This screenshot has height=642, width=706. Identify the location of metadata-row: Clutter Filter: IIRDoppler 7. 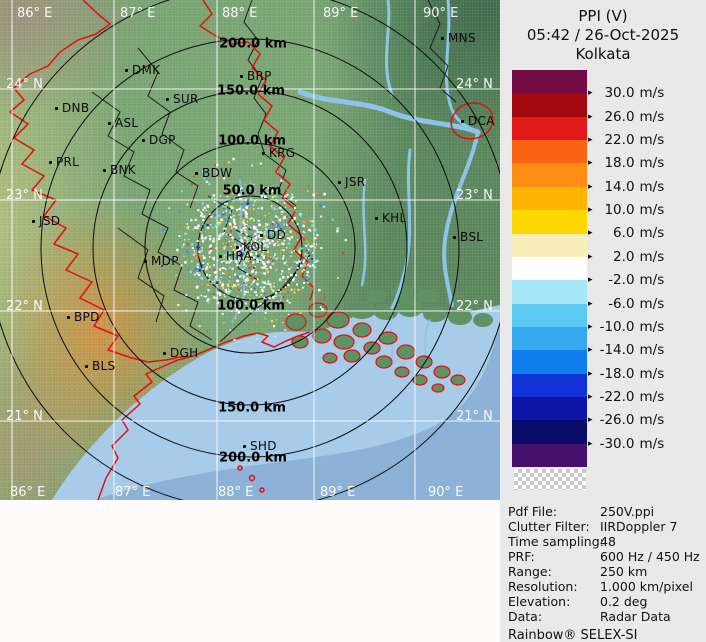
(605, 526).